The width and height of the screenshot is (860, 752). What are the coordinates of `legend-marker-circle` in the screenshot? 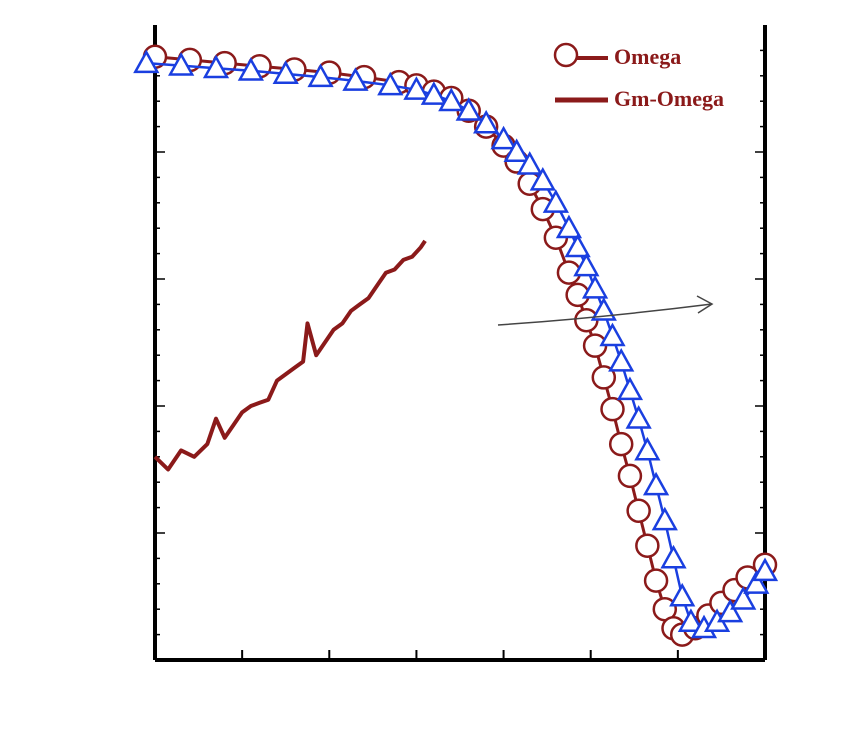 It's located at (566, 55).